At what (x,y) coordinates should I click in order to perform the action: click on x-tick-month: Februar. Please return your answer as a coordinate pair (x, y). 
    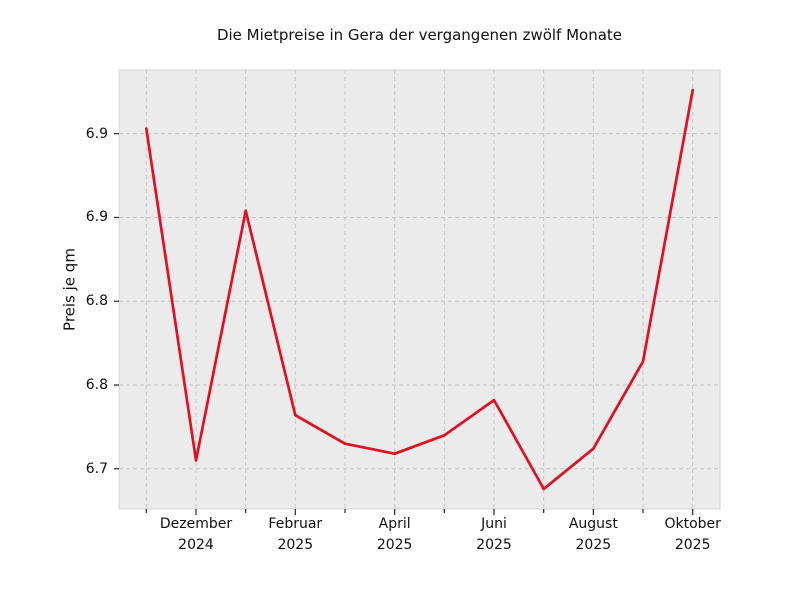
    Looking at the image, I should click on (295, 524).